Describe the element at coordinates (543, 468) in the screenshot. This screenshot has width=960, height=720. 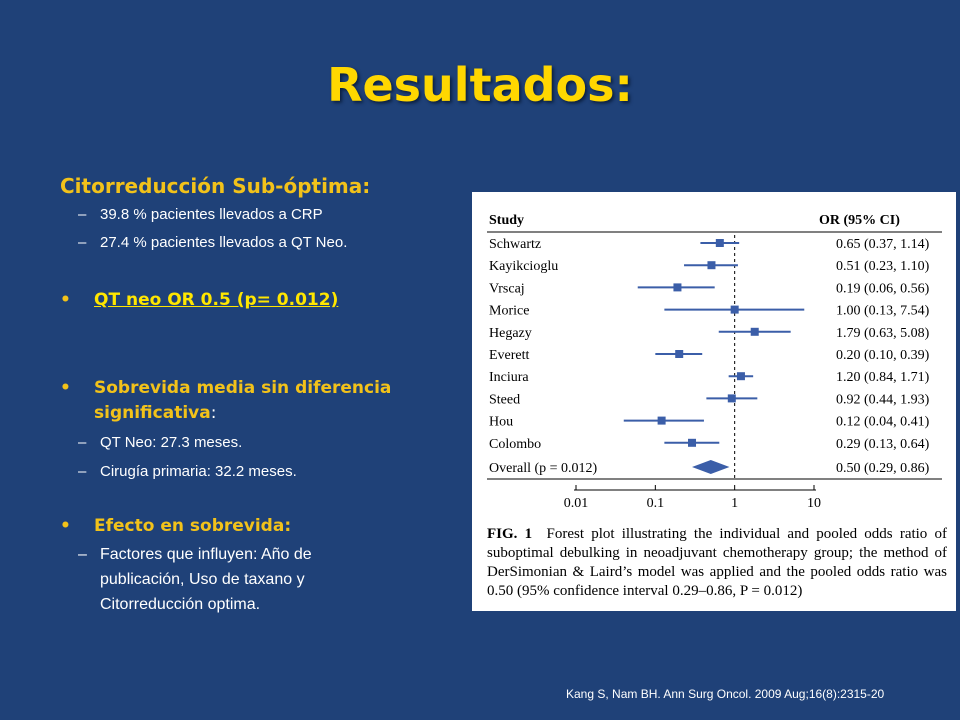
I see `overall-label: Overall (p = 0.012)` at that location.